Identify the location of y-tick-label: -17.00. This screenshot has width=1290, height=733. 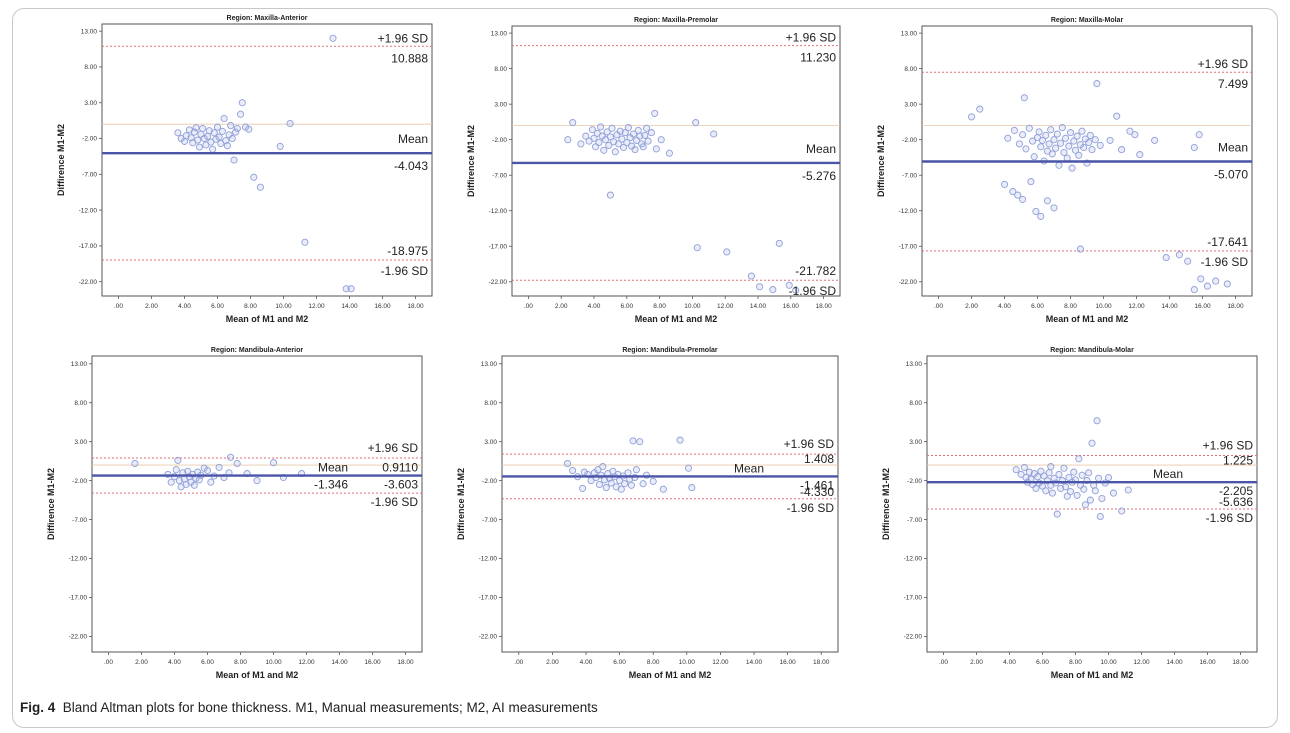
(78, 598).